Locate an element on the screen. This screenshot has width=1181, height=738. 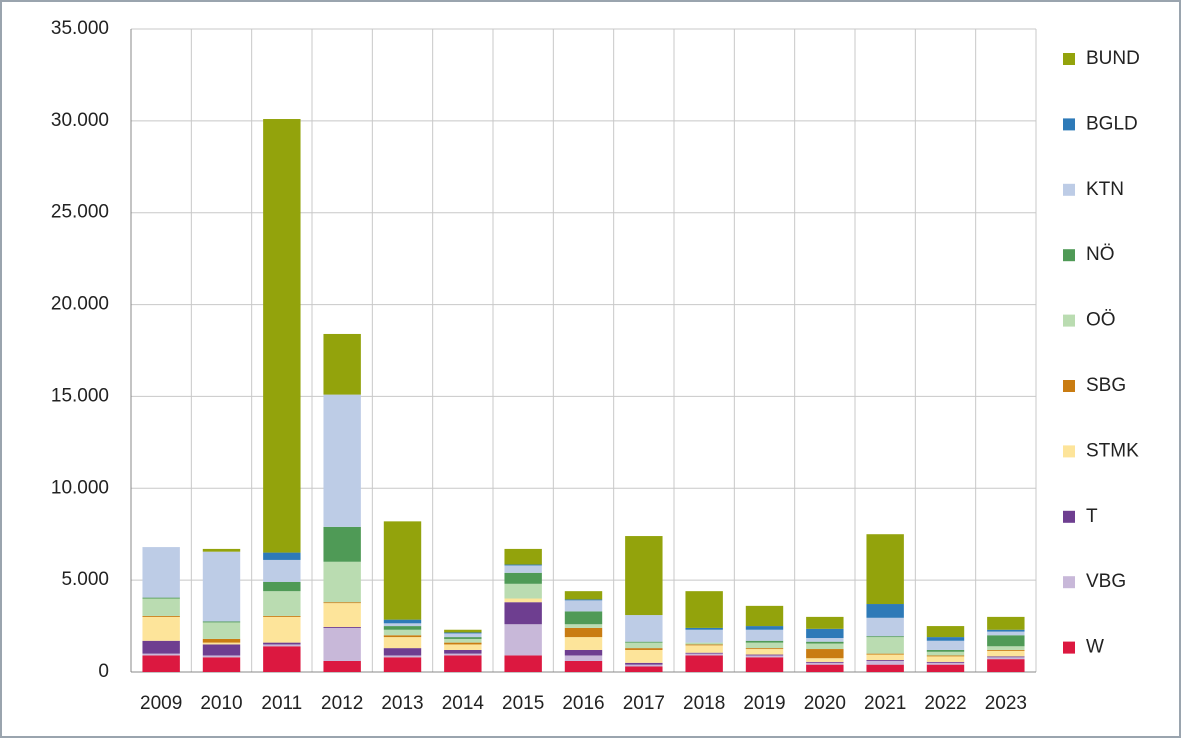
x-tick-label: 2023 is located at coordinates (1006, 703).